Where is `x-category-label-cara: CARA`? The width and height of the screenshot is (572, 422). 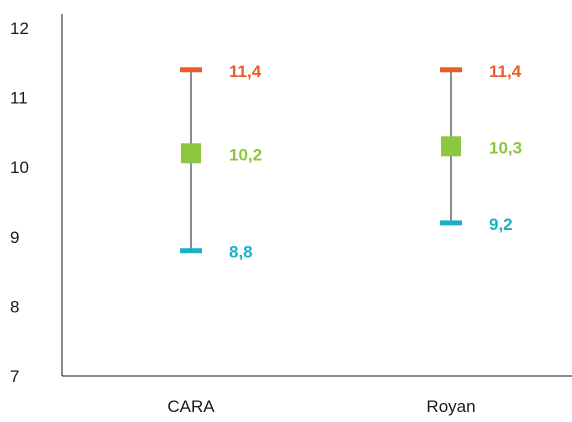
x-category-label-cara: CARA is located at coordinates (191, 406).